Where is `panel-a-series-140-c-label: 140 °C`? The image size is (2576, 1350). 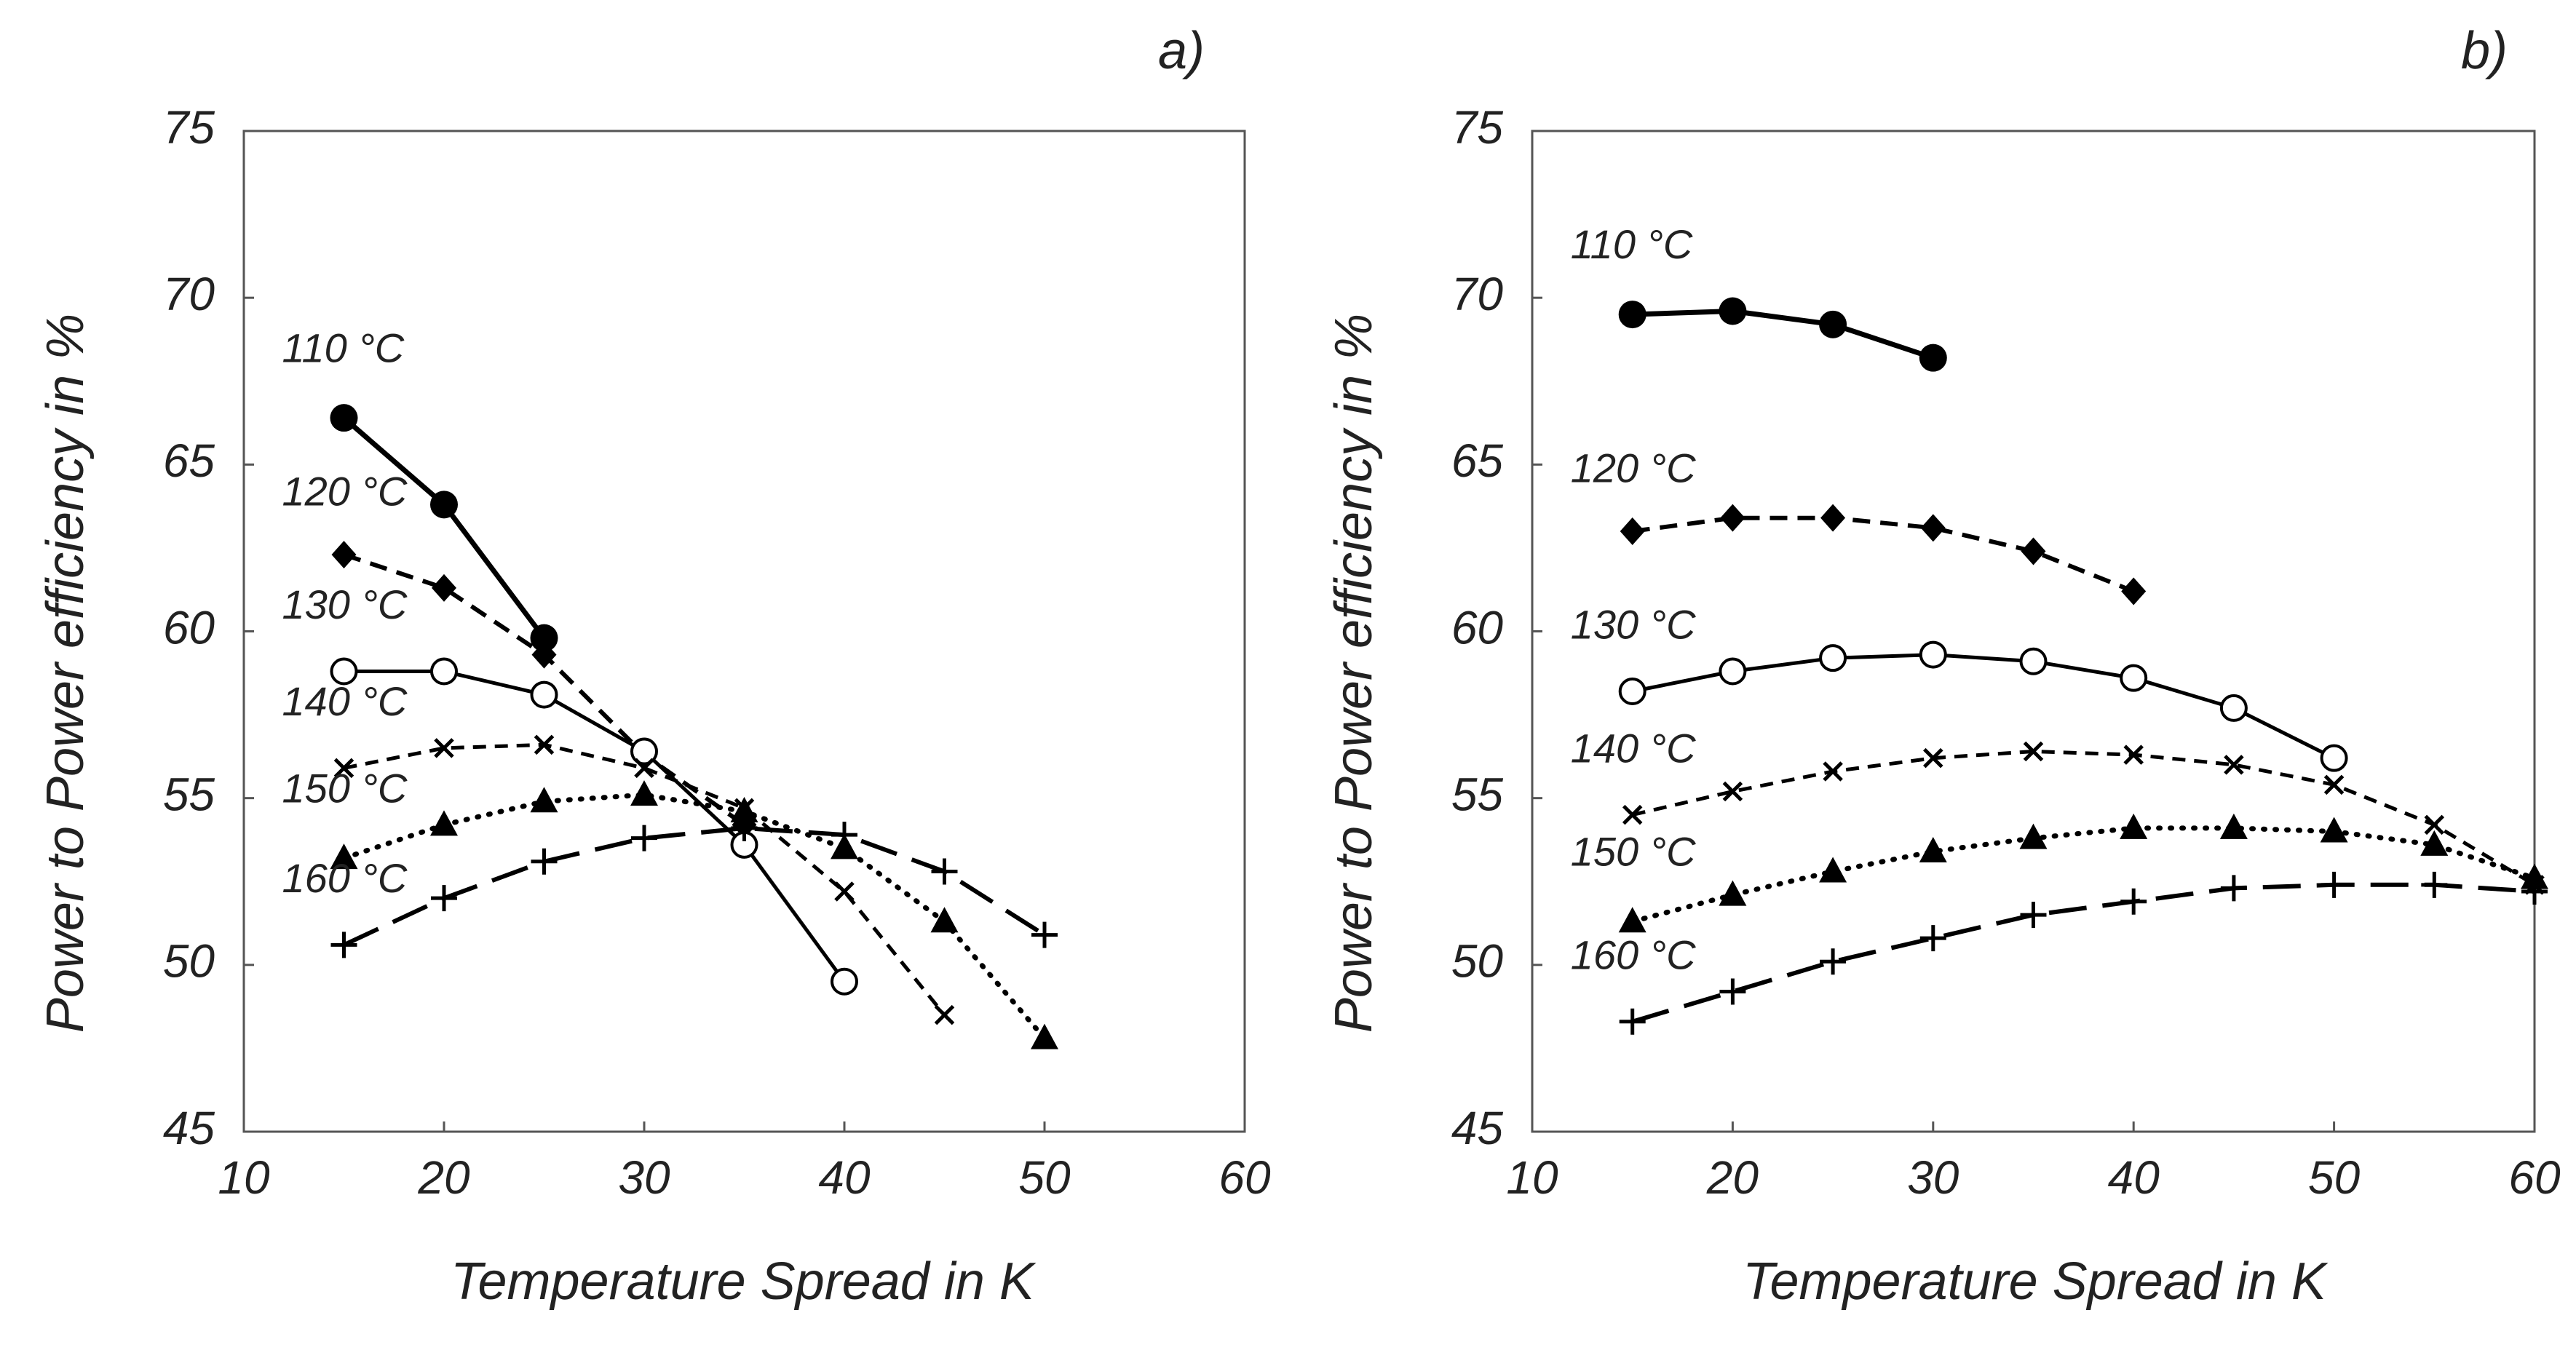 panel-a-series-140-c-label: 140 °C is located at coordinates (345, 701).